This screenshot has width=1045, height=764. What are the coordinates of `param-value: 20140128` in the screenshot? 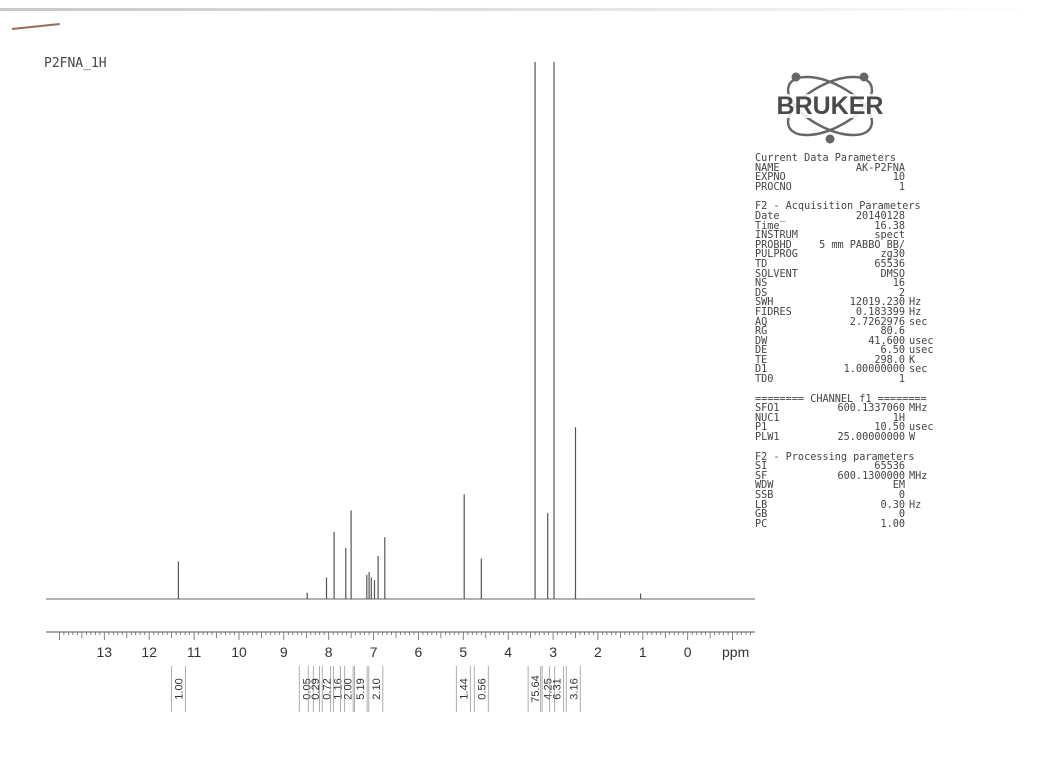 It's located at (880, 216).